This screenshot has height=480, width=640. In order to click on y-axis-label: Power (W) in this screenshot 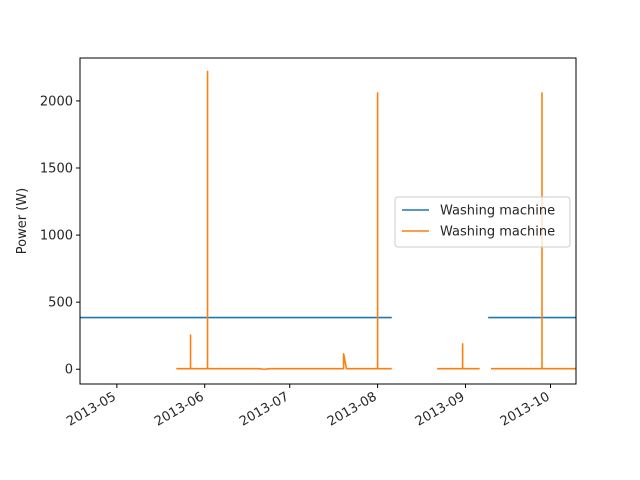, I will do `click(22, 221)`.